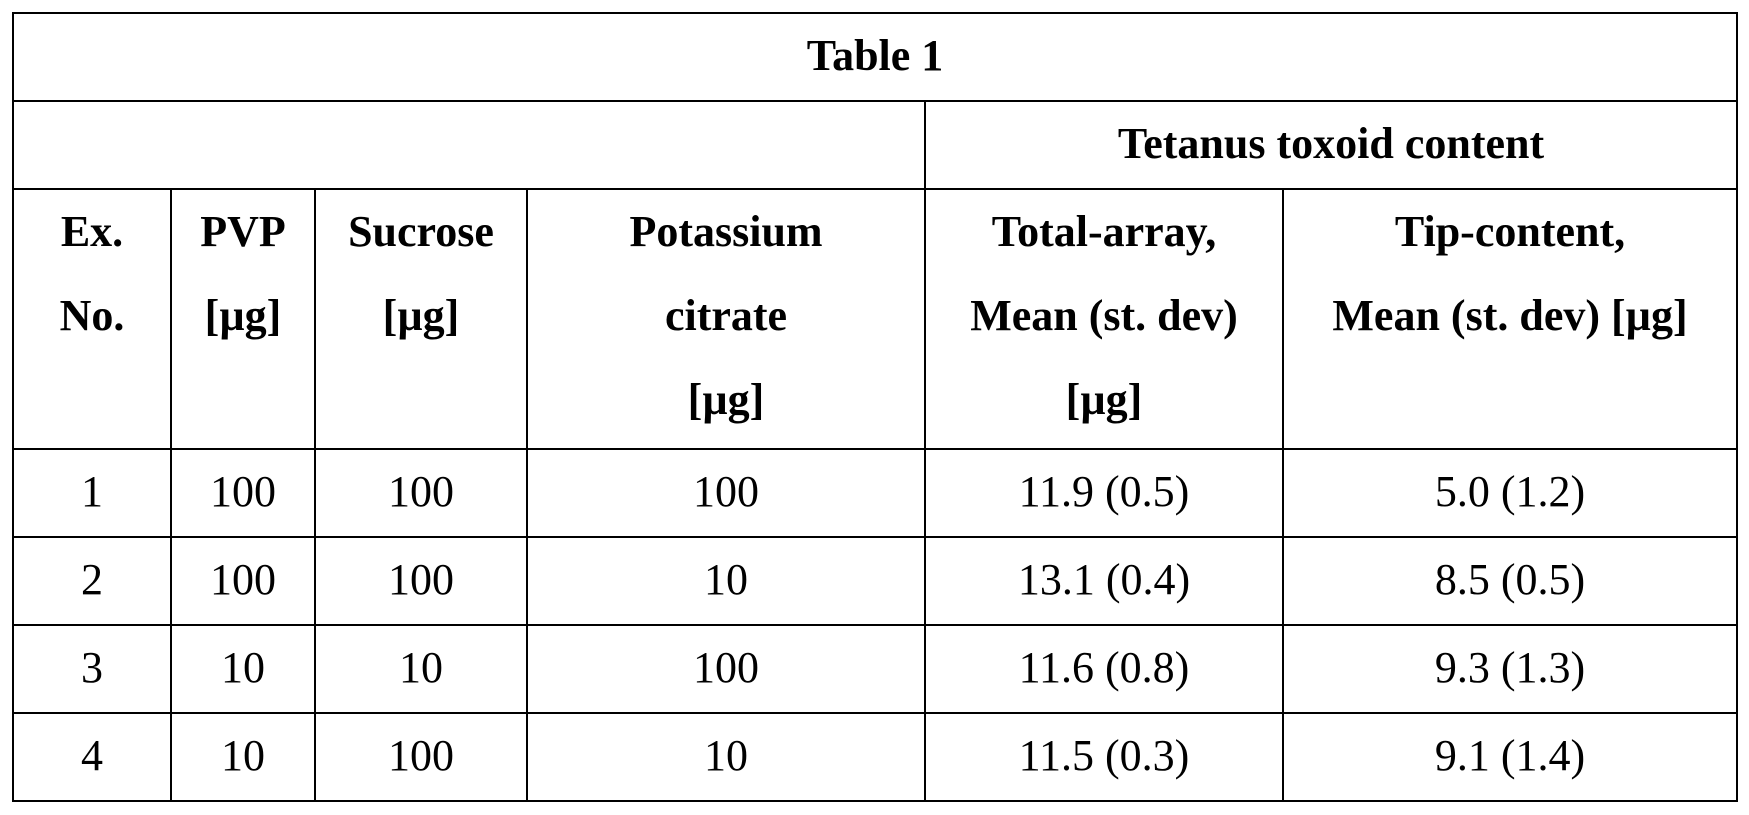 This screenshot has width=1749, height=815. I want to click on table-row: 3 10 10 100 11.6 (0.8) 9.3 (1.3), so click(875, 669).